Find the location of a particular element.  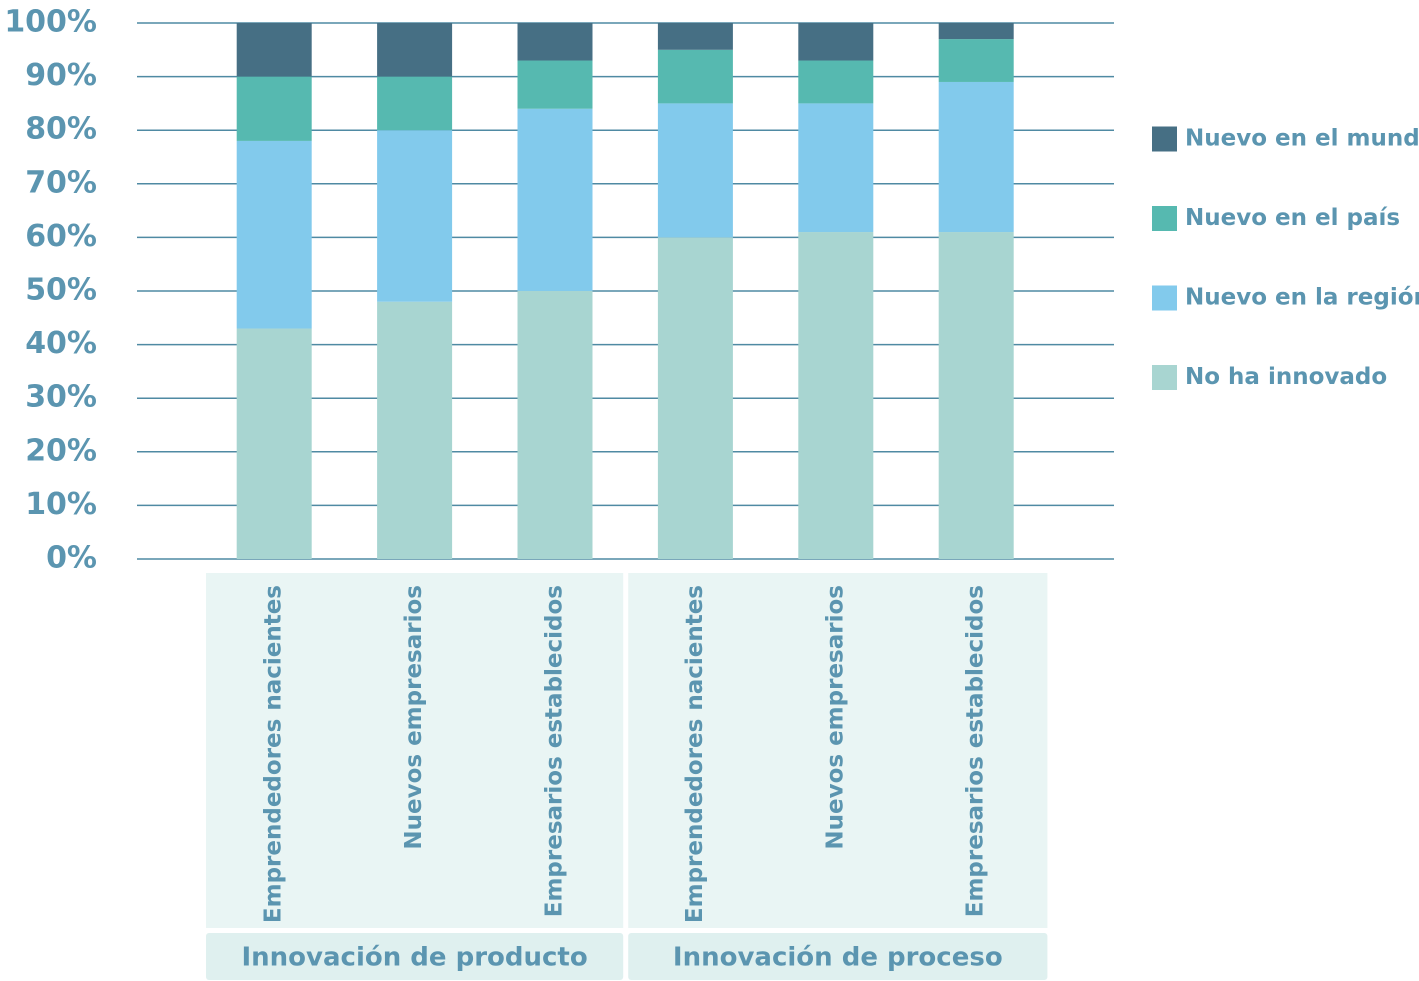

y-tick-label: 20% is located at coordinates (61, 450).